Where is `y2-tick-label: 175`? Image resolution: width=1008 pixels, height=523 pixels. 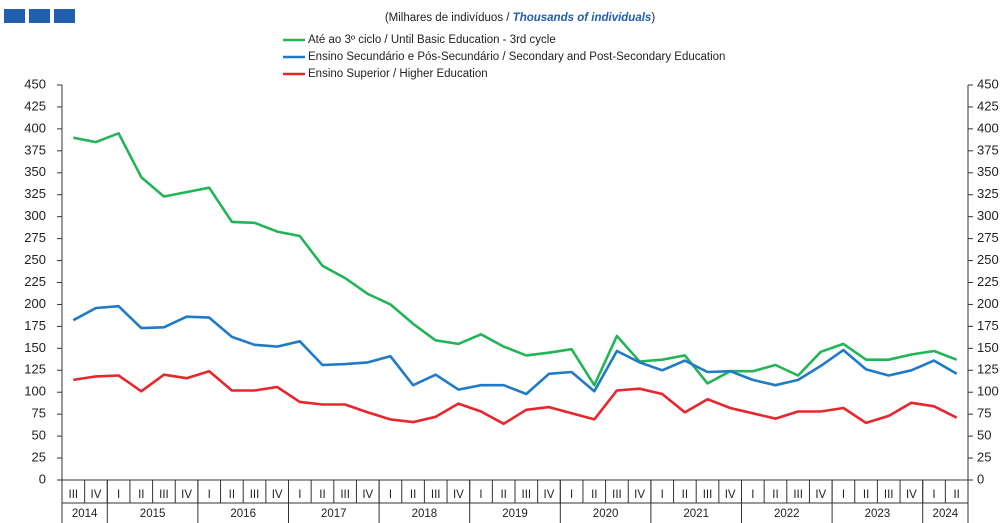 y2-tick-label: 175 is located at coordinates (988, 325).